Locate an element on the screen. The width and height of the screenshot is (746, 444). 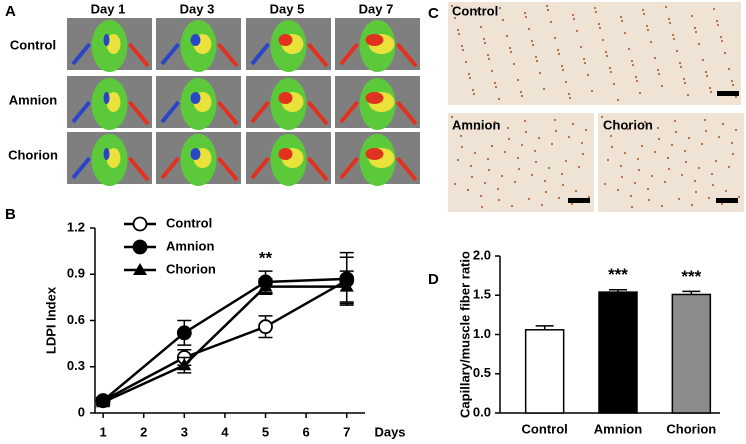
x-tick-label: 5 is located at coordinates (265, 431).